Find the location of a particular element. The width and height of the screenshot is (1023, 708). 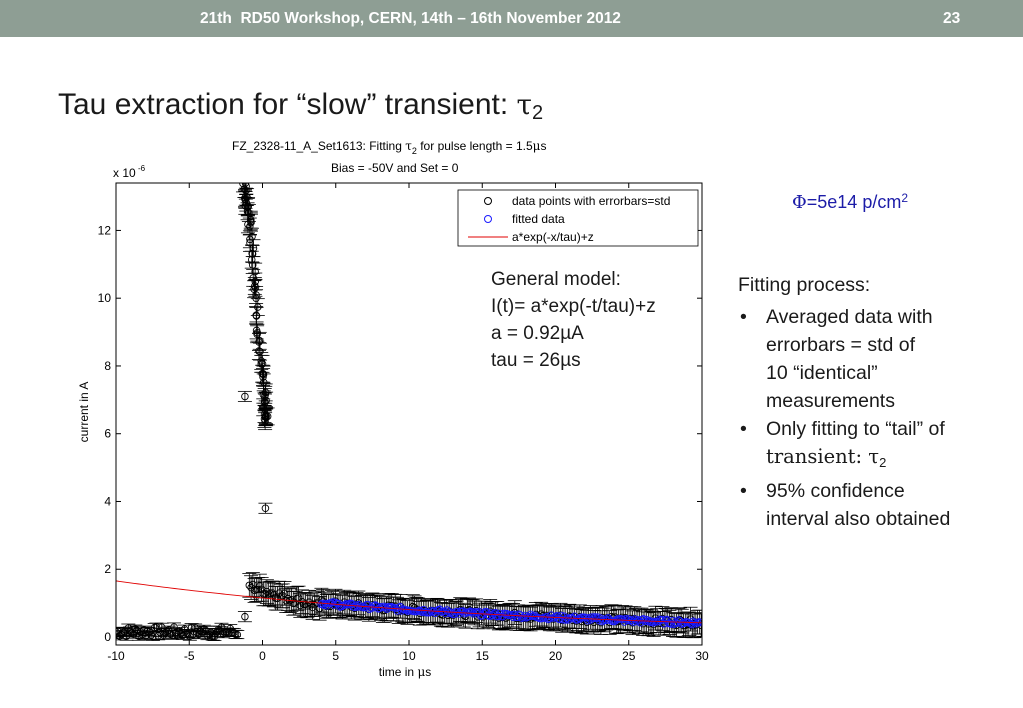

list-item-line: 95% confidence is located at coordinates (835, 491).